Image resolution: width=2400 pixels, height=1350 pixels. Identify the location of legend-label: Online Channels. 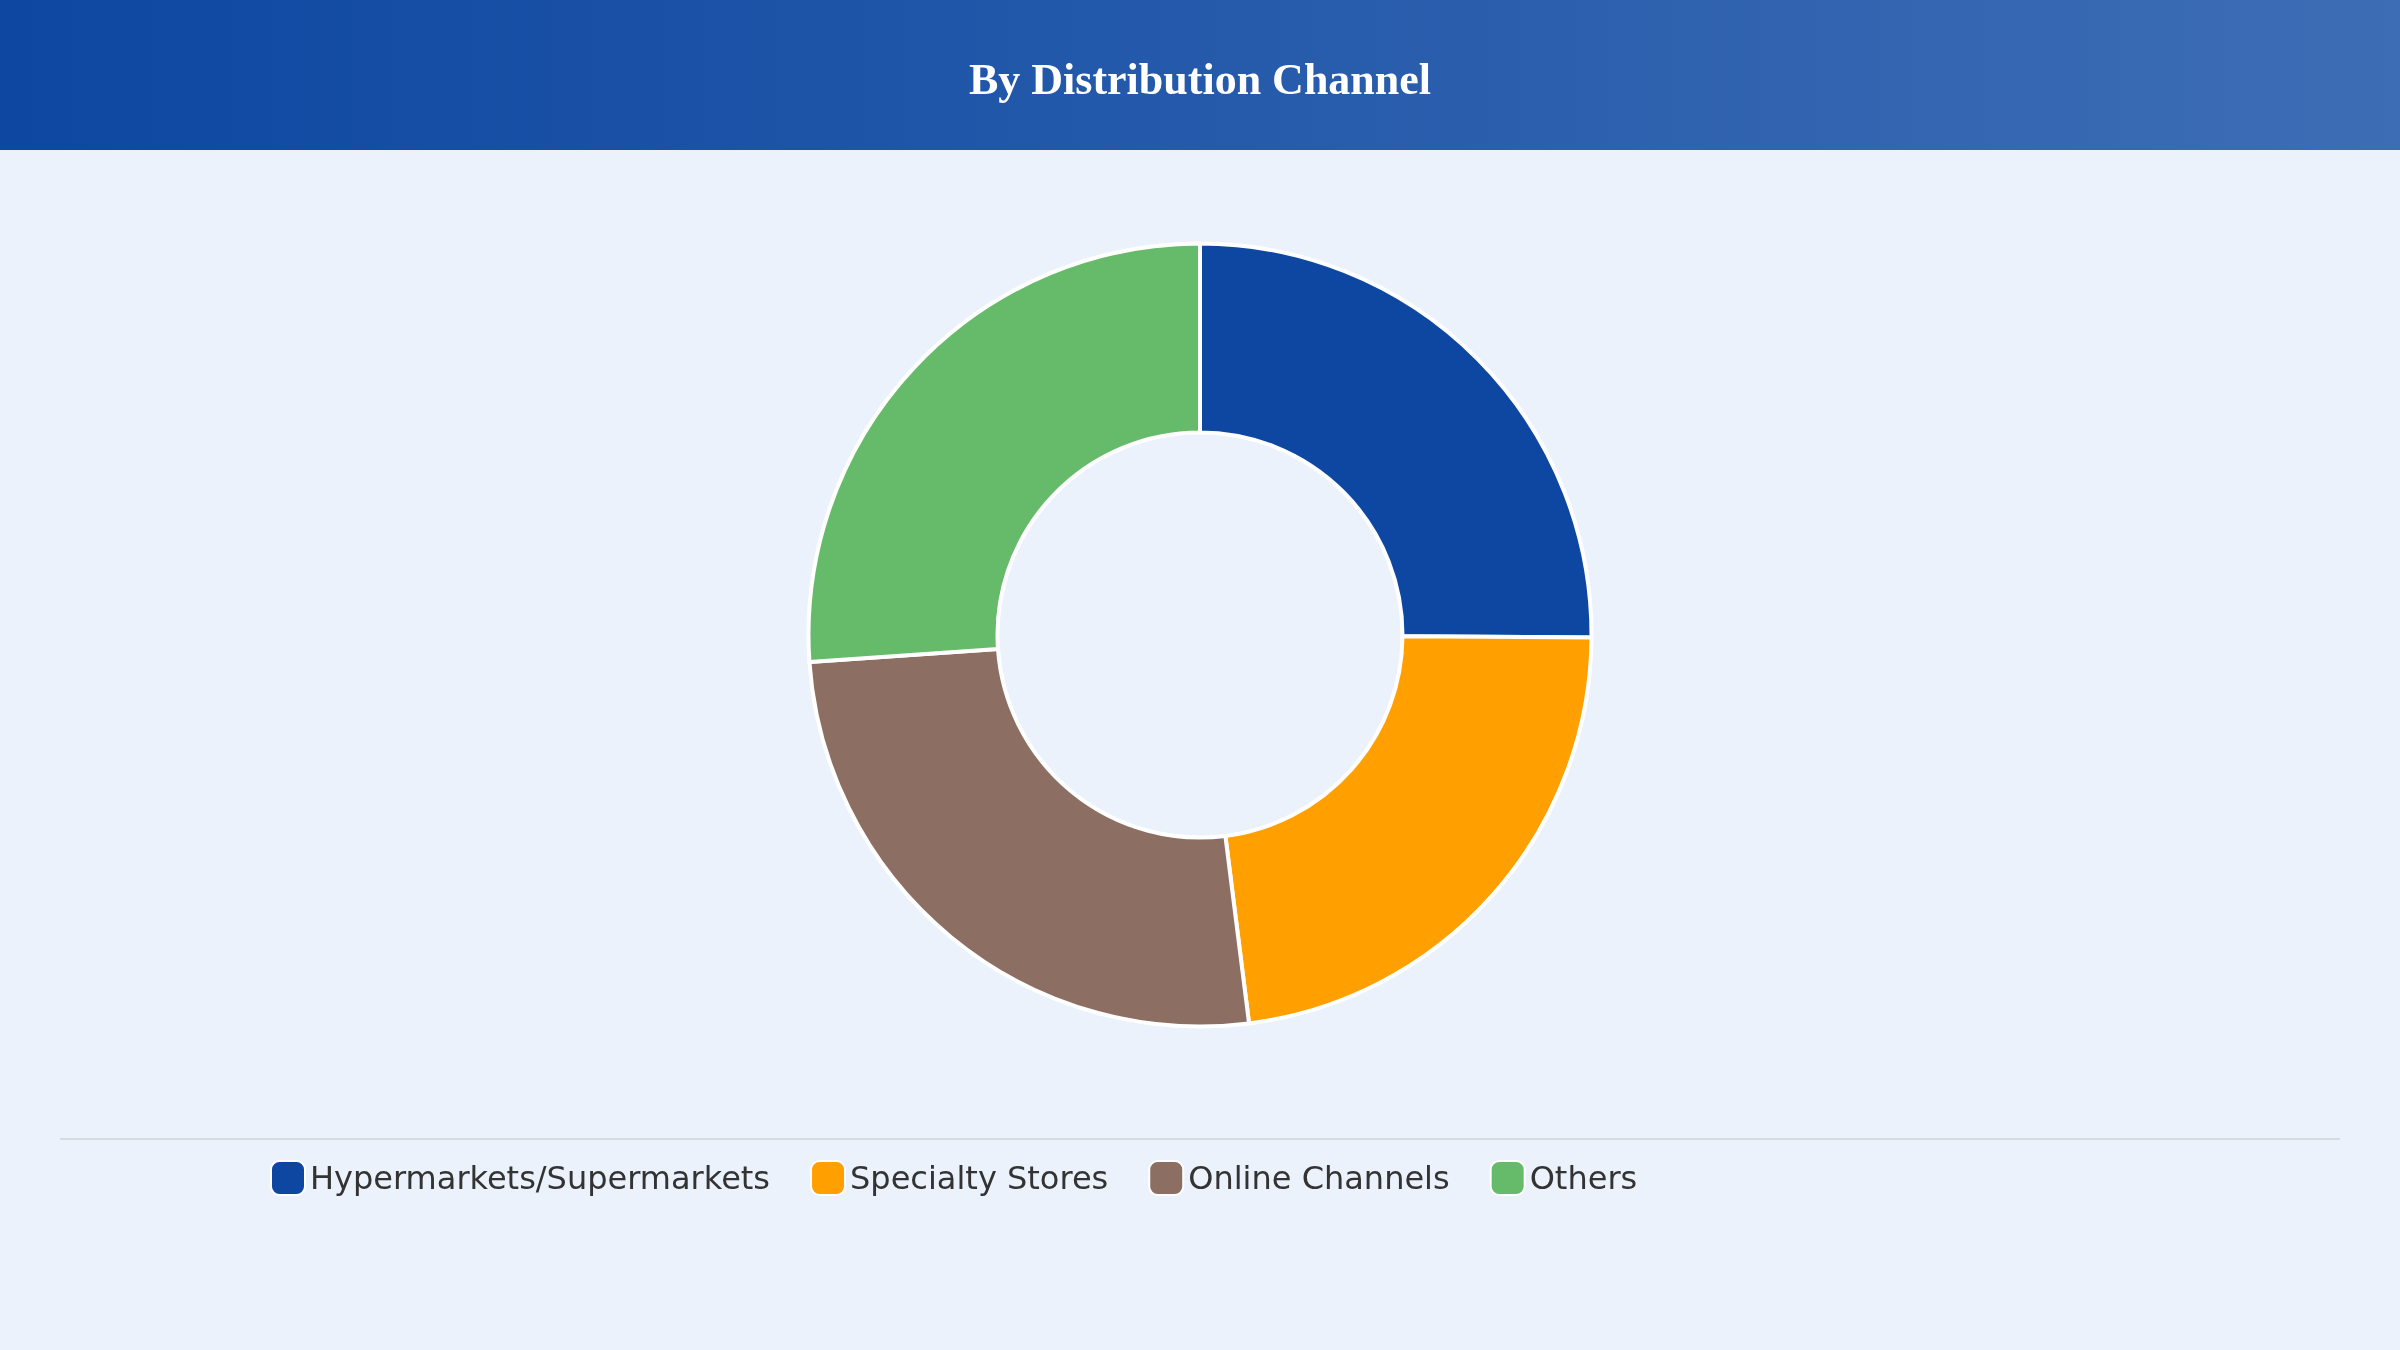
(1319, 1178).